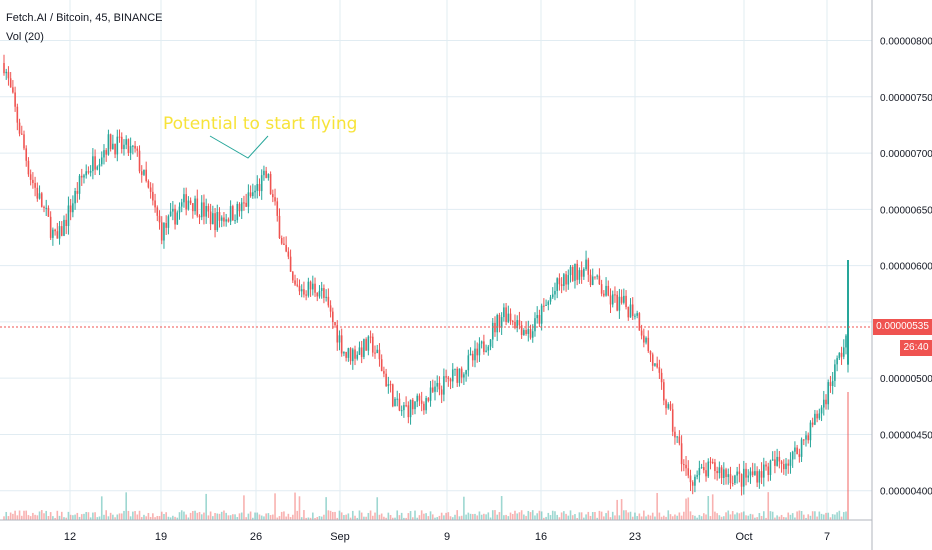  What do you see at coordinates (447, 537) in the screenshot?
I see `time-axis-labels: 12 19 26 Sep 9 16 23 Oct 7` at bounding box center [447, 537].